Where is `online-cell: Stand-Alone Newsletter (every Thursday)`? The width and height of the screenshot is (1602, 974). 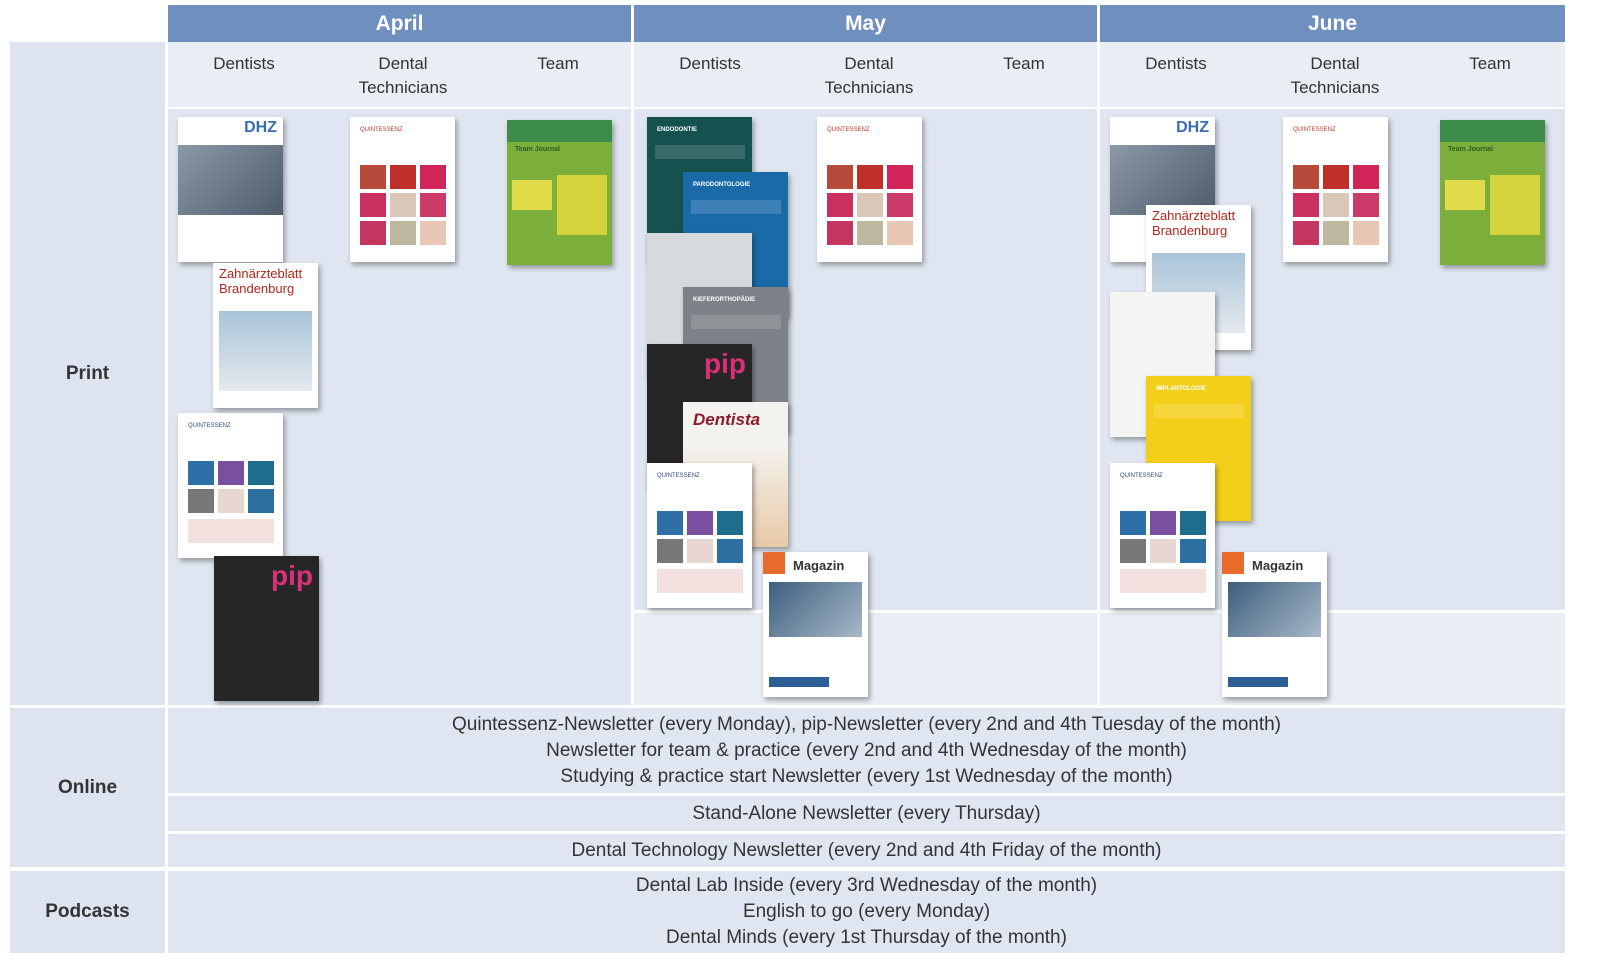
online-cell: Stand-Alone Newsletter (every Thursday) is located at coordinates (866, 813).